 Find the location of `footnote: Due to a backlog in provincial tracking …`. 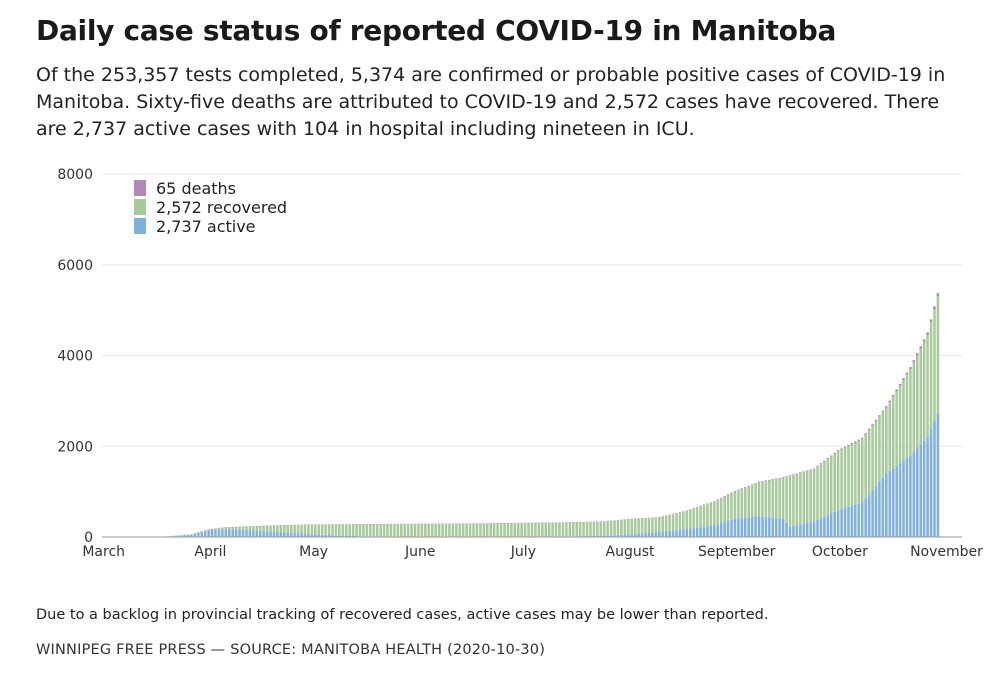

footnote: Due to a backlog in provincial tracking … is located at coordinates (402, 615).